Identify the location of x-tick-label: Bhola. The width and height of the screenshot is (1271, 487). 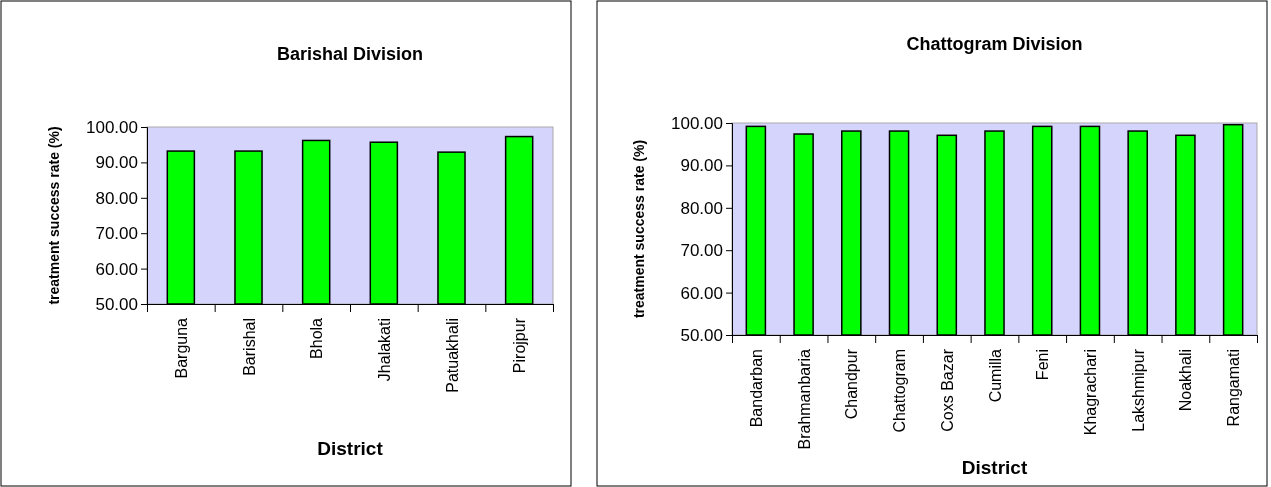
(317, 338).